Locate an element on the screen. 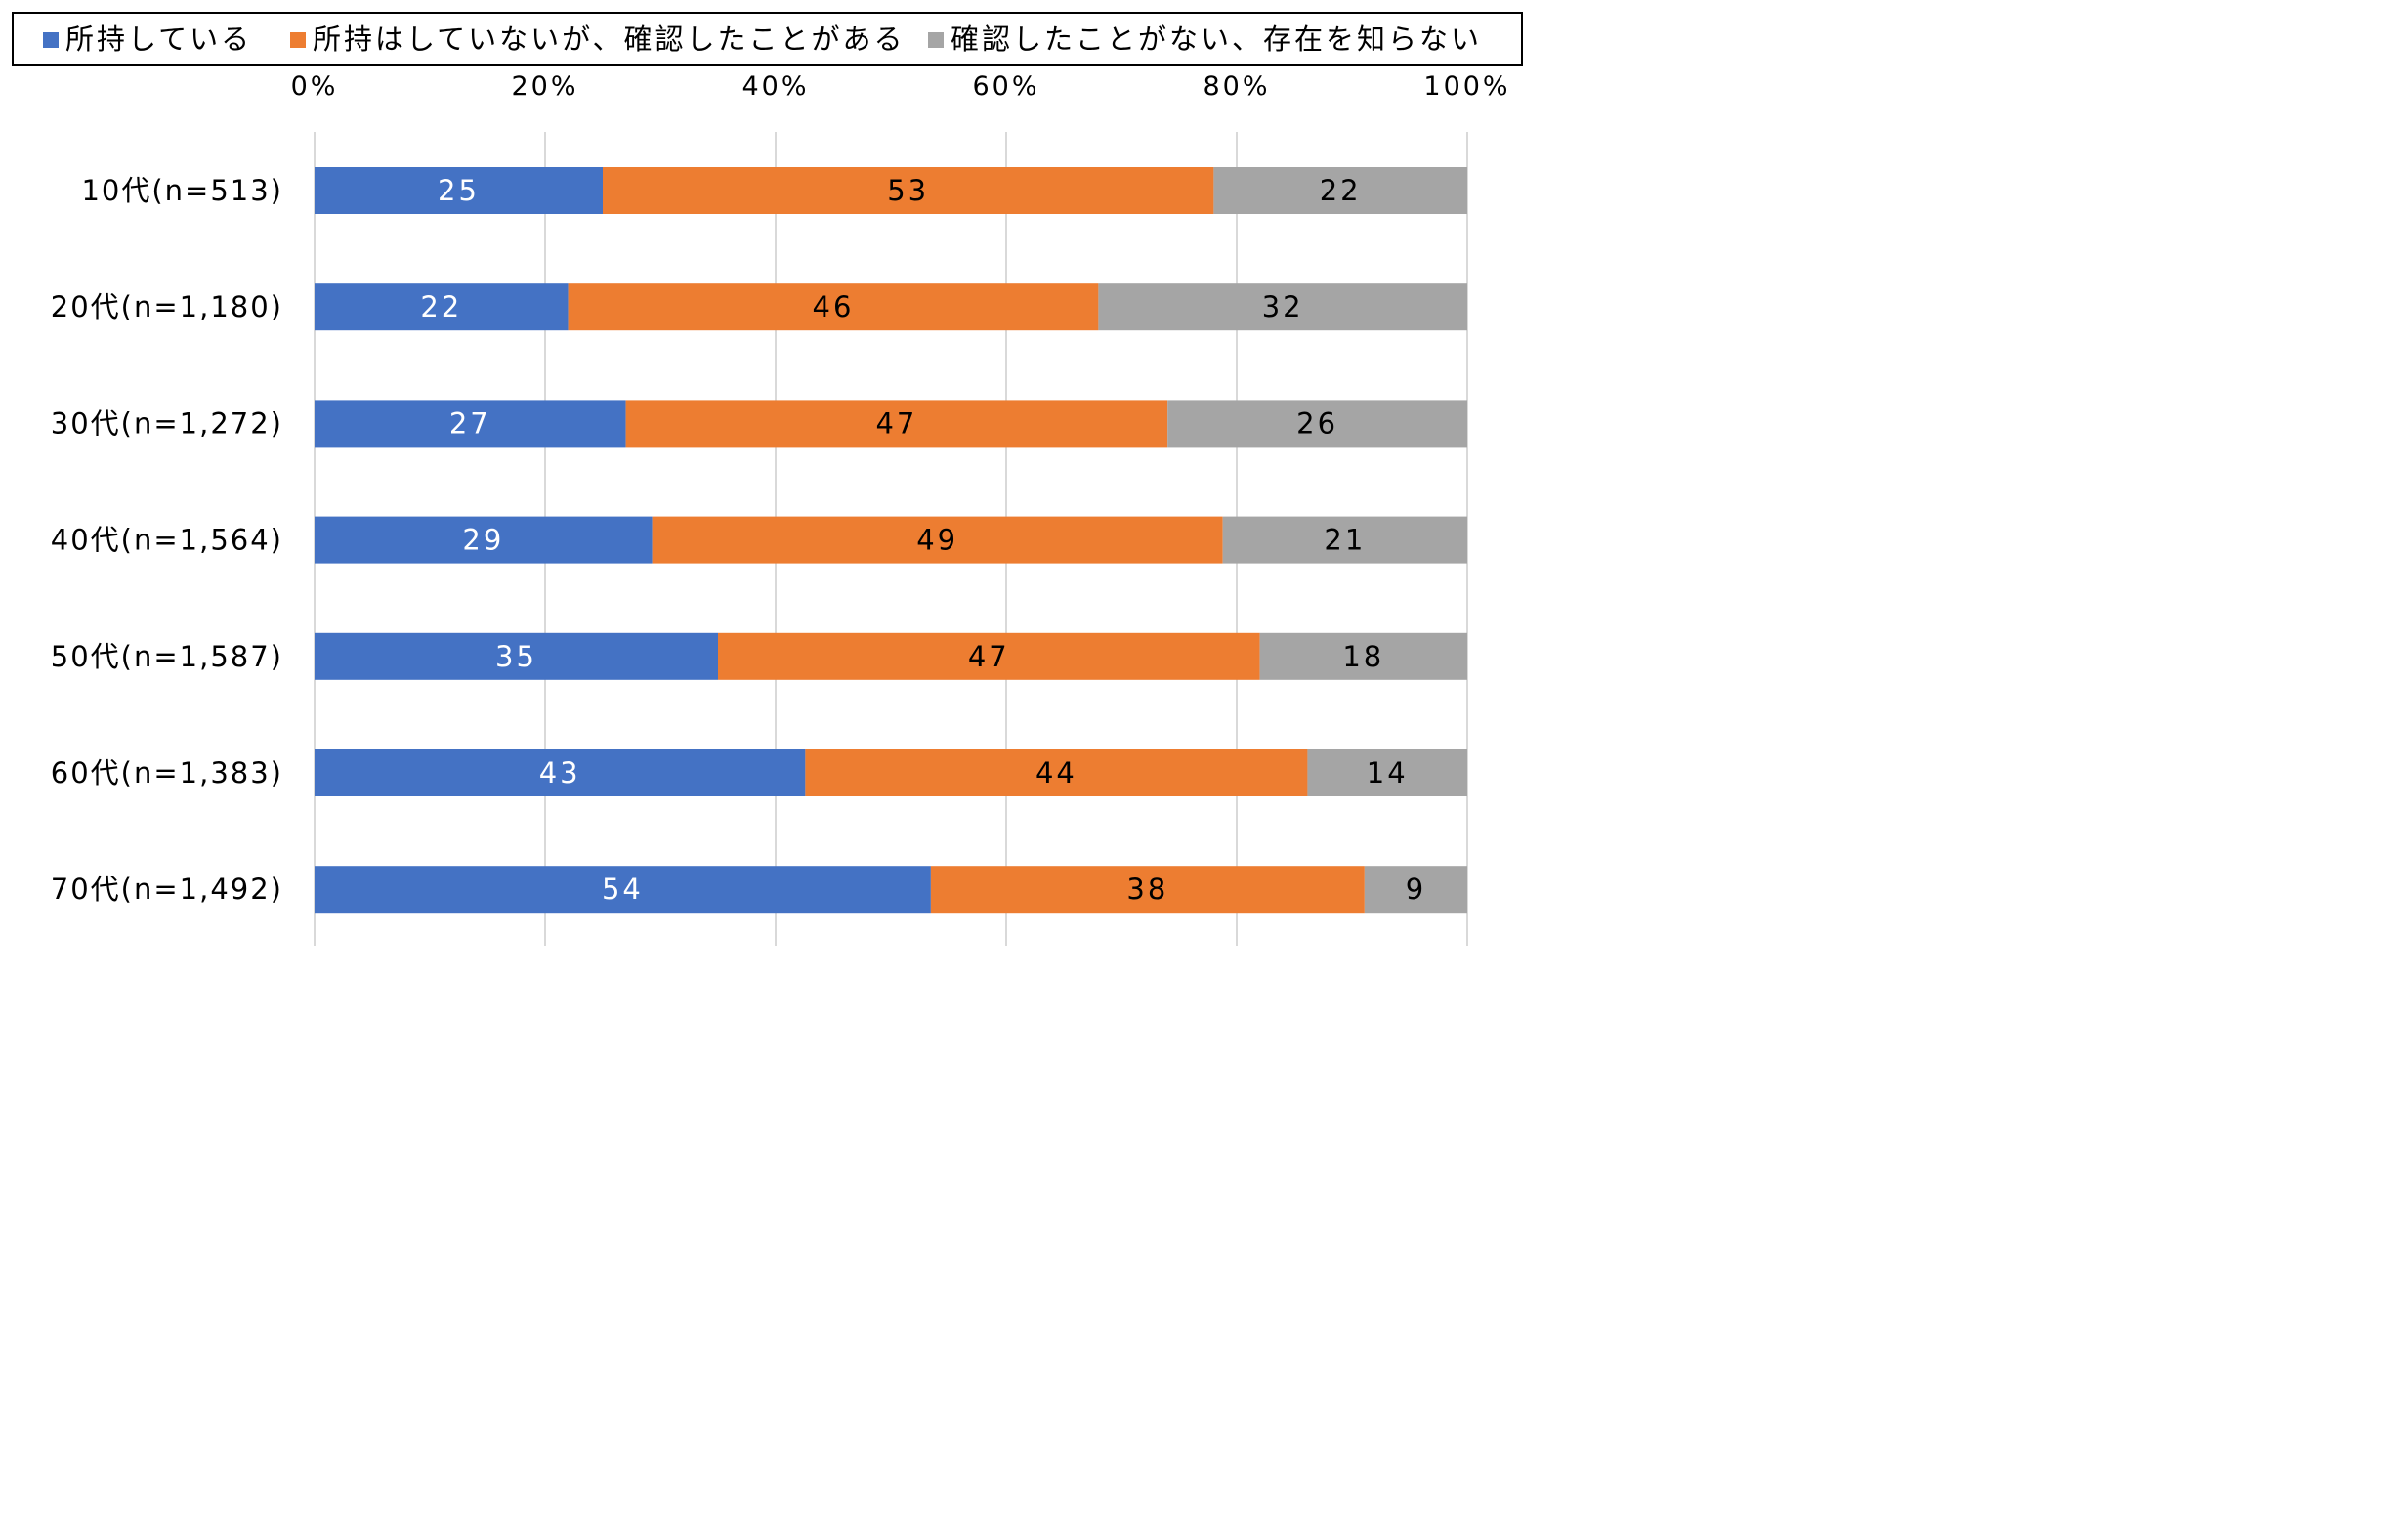 The width and height of the screenshot is (2408, 1538). data-label: 43 is located at coordinates (560, 773).